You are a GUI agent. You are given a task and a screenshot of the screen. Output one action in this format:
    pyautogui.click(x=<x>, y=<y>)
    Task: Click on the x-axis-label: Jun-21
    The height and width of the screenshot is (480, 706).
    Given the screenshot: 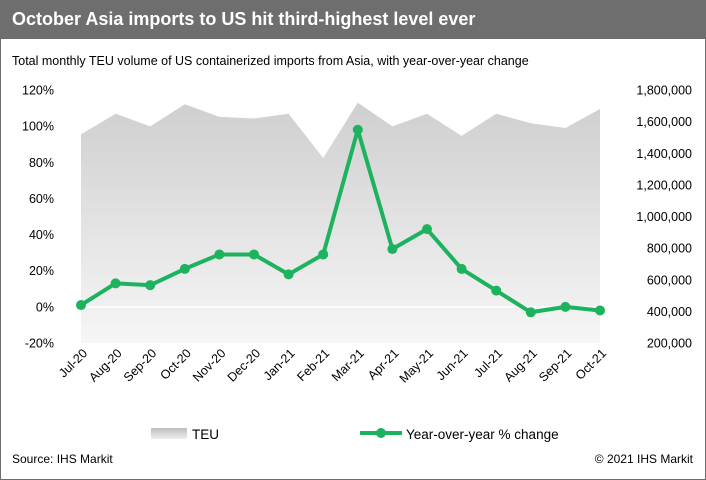 What is the action you would take?
    pyautogui.click(x=452, y=364)
    